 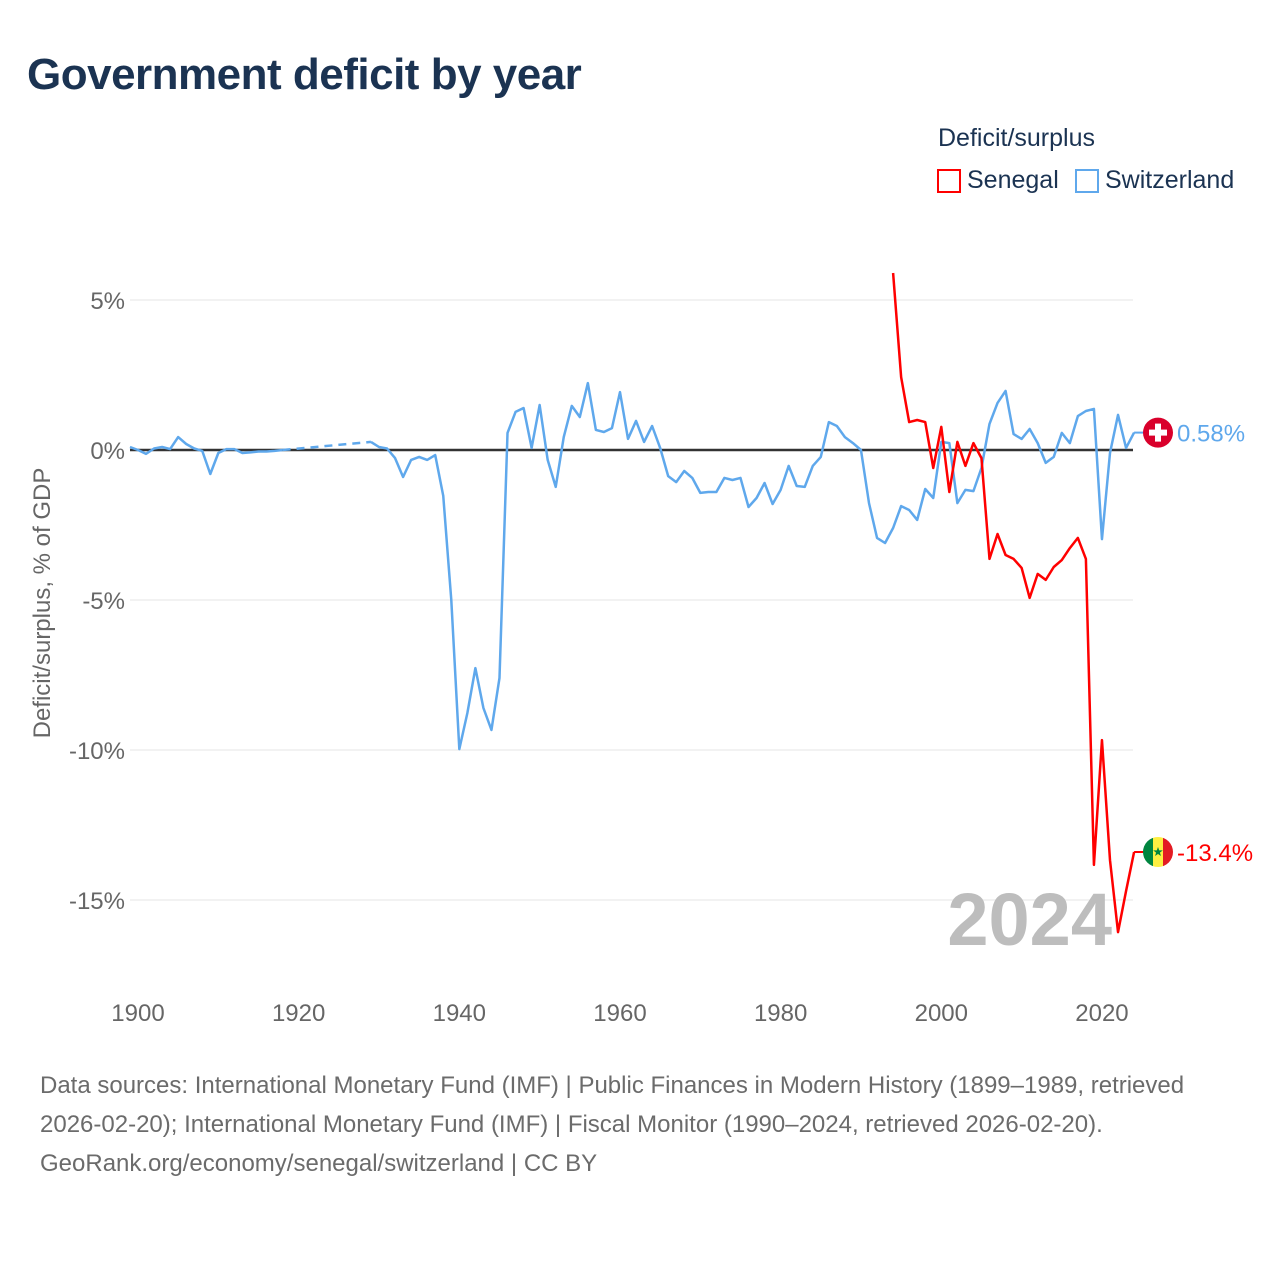 I want to click on y-axis-label: Deficit/surplus, % of GDP, so click(x=42, y=603).